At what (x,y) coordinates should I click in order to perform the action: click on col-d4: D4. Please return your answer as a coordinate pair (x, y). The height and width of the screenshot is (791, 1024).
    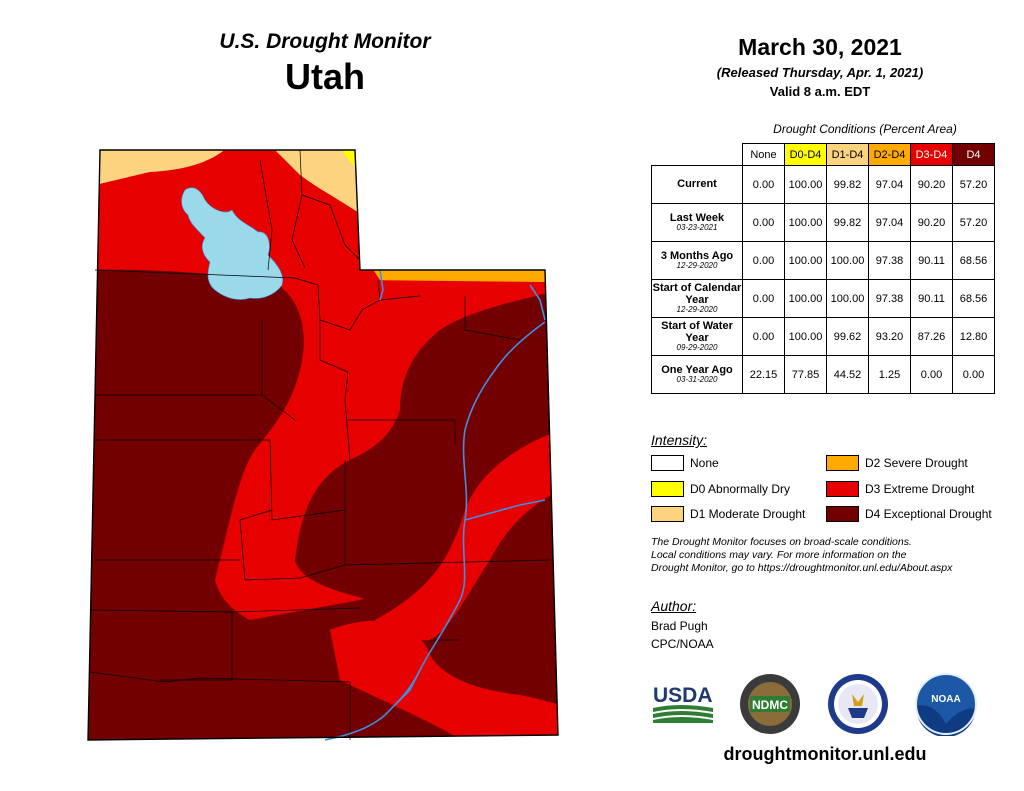
    Looking at the image, I should click on (973, 154).